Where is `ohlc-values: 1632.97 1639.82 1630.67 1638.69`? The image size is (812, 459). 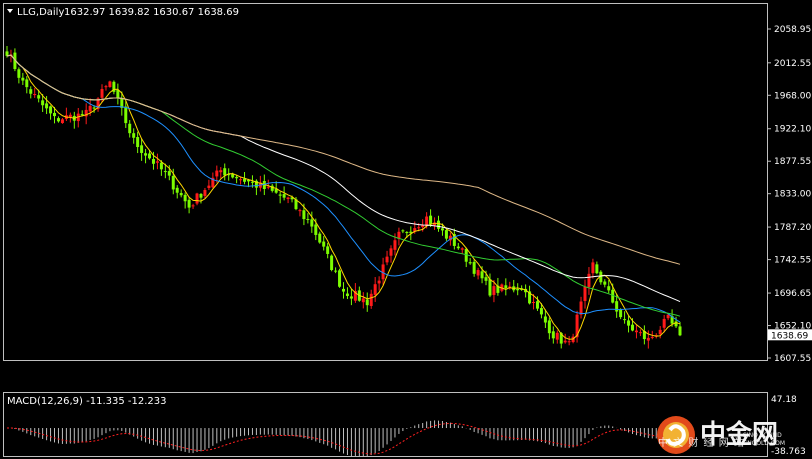 ohlc-values: 1632.97 1639.82 1630.67 1638.69 is located at coordinates (151, 12).